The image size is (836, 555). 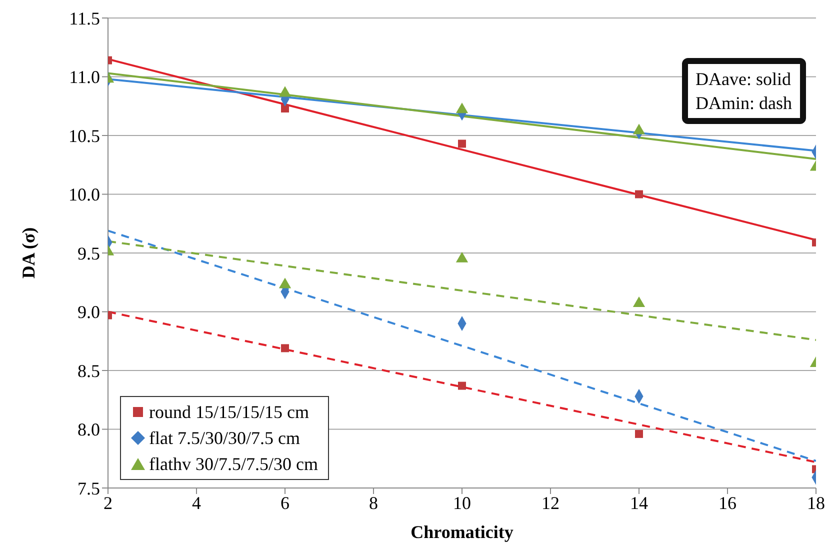 What do you see at coordinates (462, 502) in the screenshot?
I see `x-tick-label: 10` at bounding box center [462, 502].